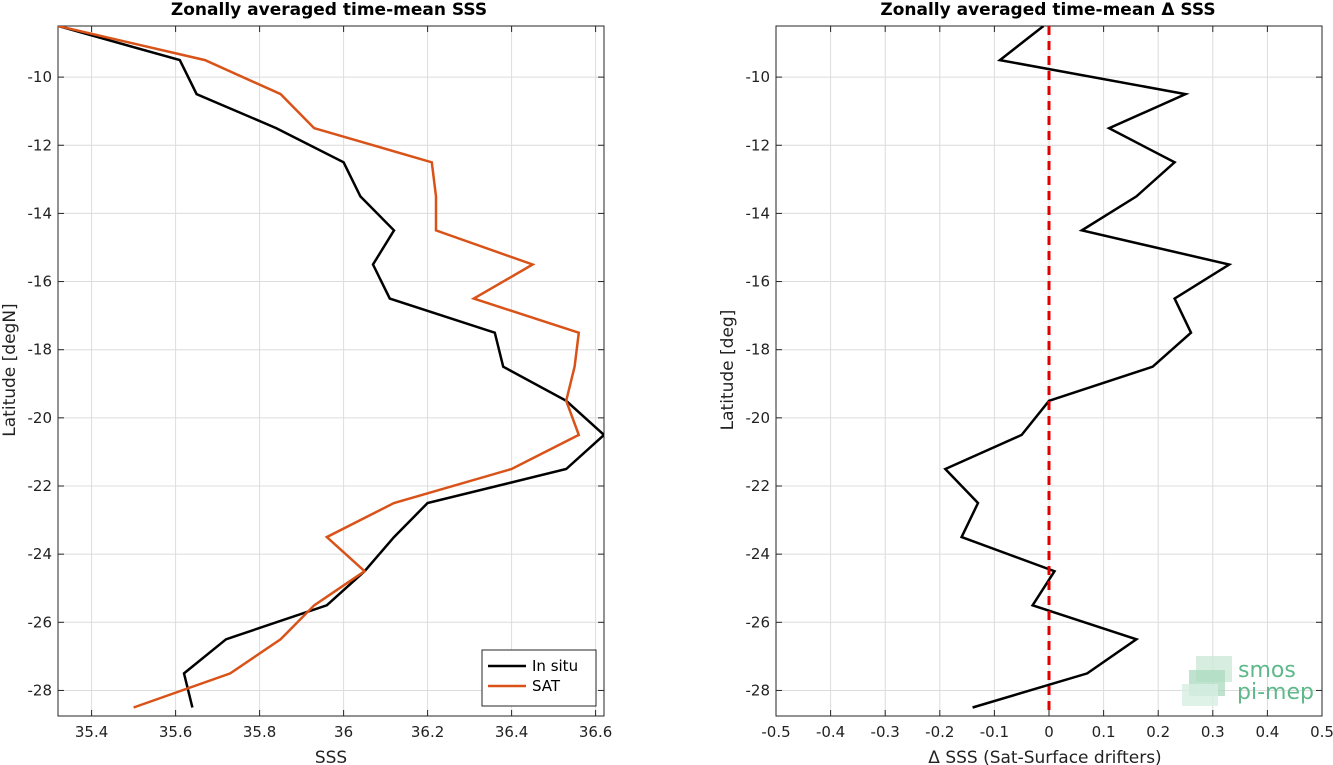 This screenshot has width=1333, height=765. I want to click on smos-pi-mep-logo: smos pi-mep, so click(1248, 681).